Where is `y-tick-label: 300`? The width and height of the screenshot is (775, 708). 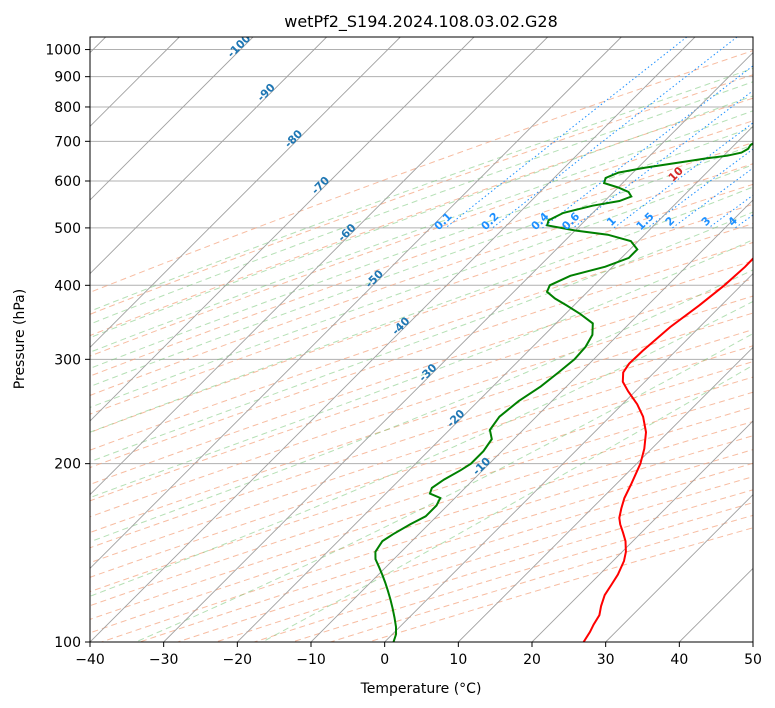
y-tick-label: 300 is located at coordinates (67, 360).